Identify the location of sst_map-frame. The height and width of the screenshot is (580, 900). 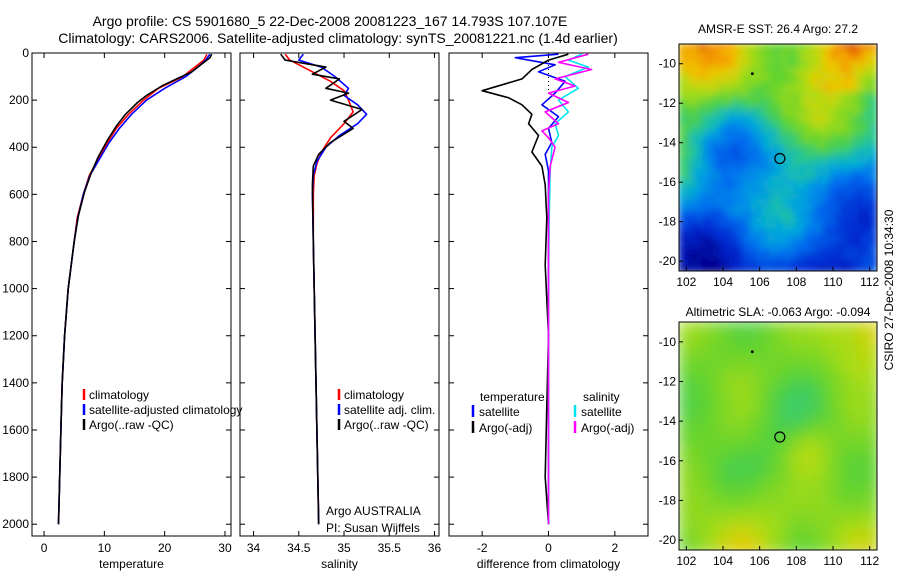
(778, 157).